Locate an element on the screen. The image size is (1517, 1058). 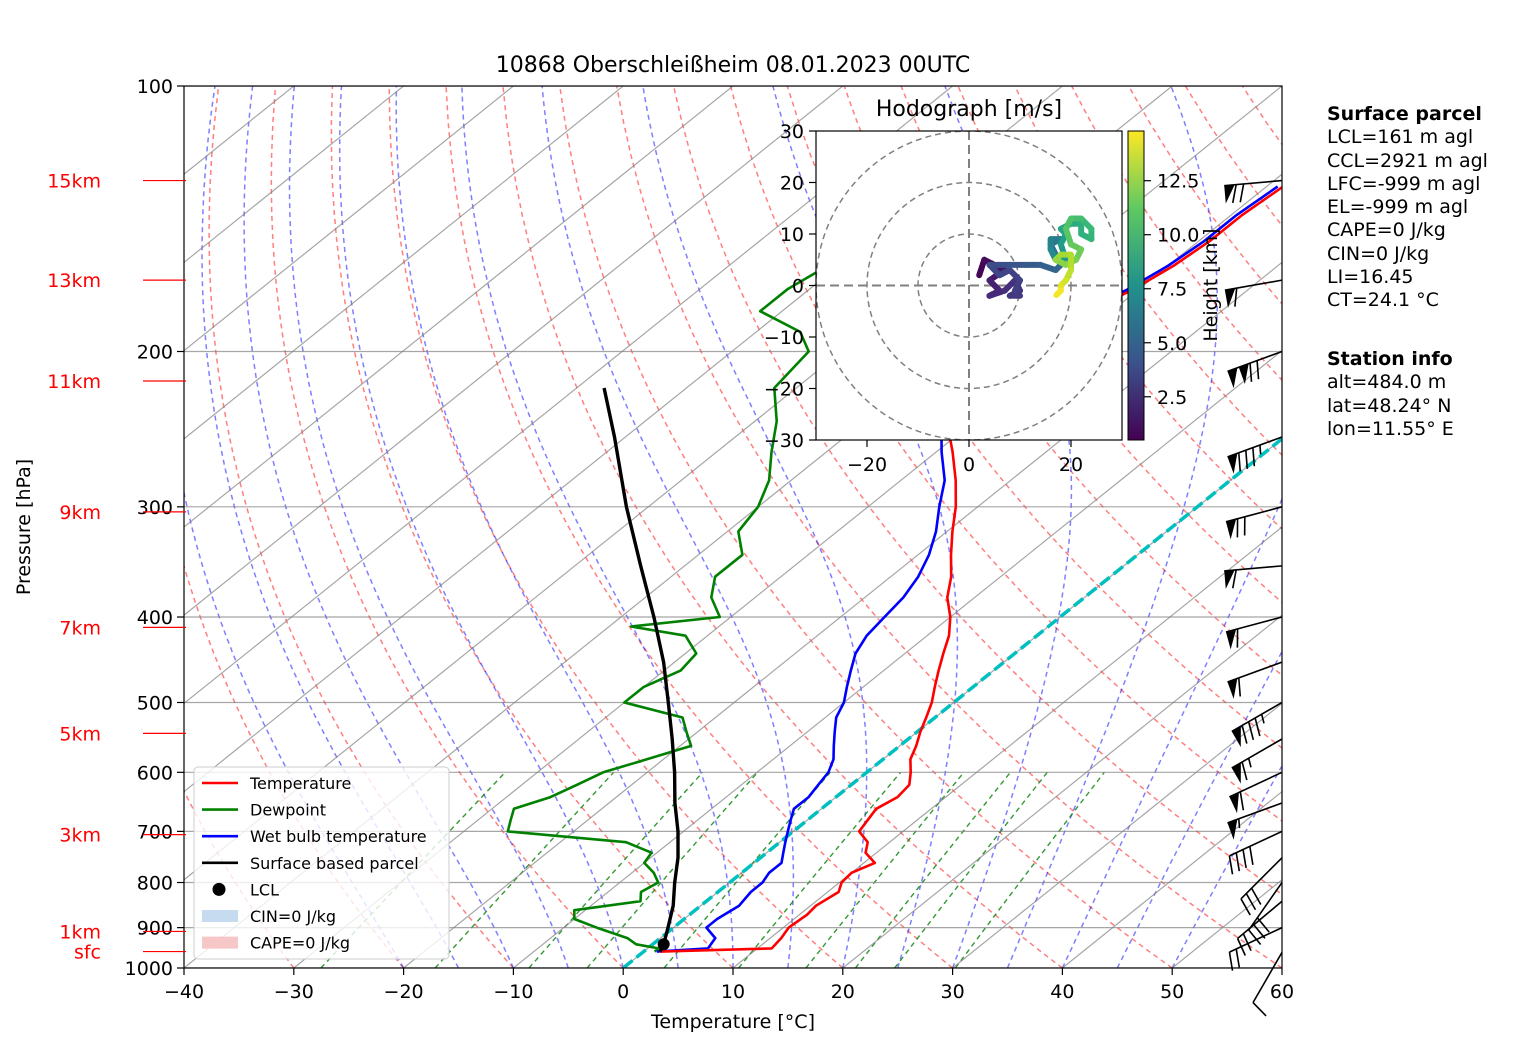
surface-parcel-line: EL=-999 m agl is located at coordinates (1407, 207).